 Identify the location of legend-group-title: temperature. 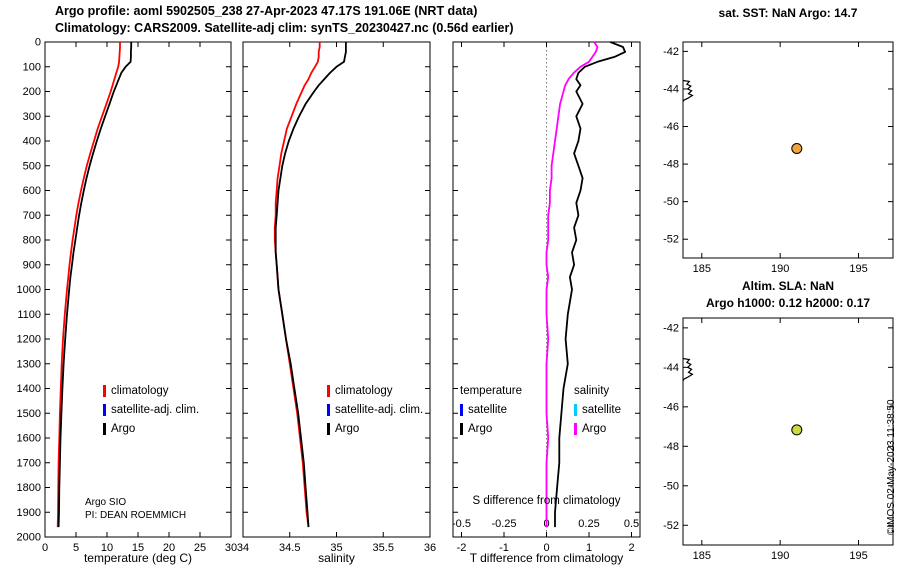
(491, 390).